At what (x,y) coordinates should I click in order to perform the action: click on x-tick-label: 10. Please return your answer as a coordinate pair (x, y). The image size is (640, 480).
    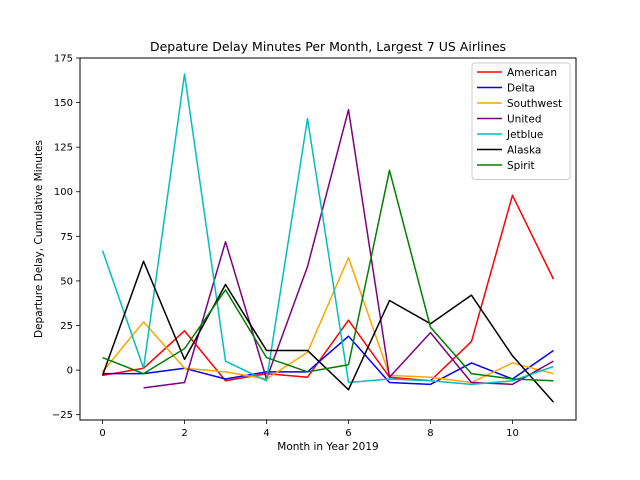
    Looking at the image, I should click on (512, 433).